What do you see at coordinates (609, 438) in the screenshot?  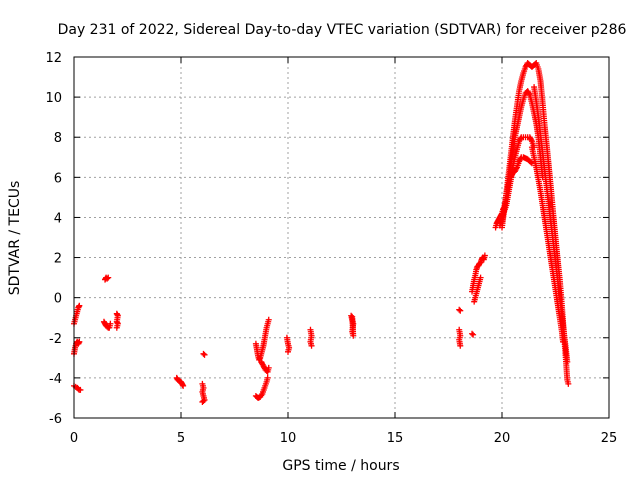 I see `x-tick-label: 25` at bounding box center [609, 438].